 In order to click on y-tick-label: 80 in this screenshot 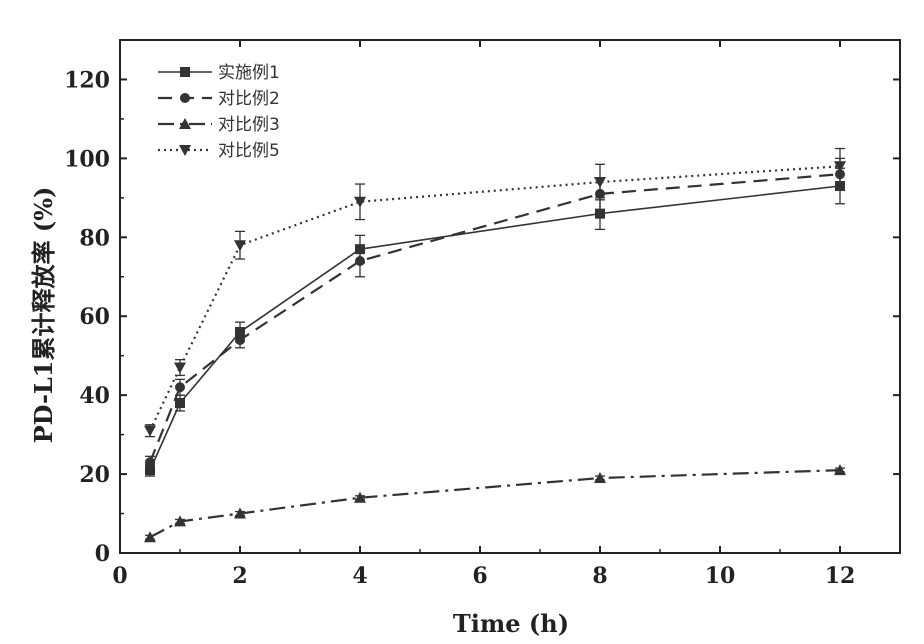, I will do `click(94, 238)`.